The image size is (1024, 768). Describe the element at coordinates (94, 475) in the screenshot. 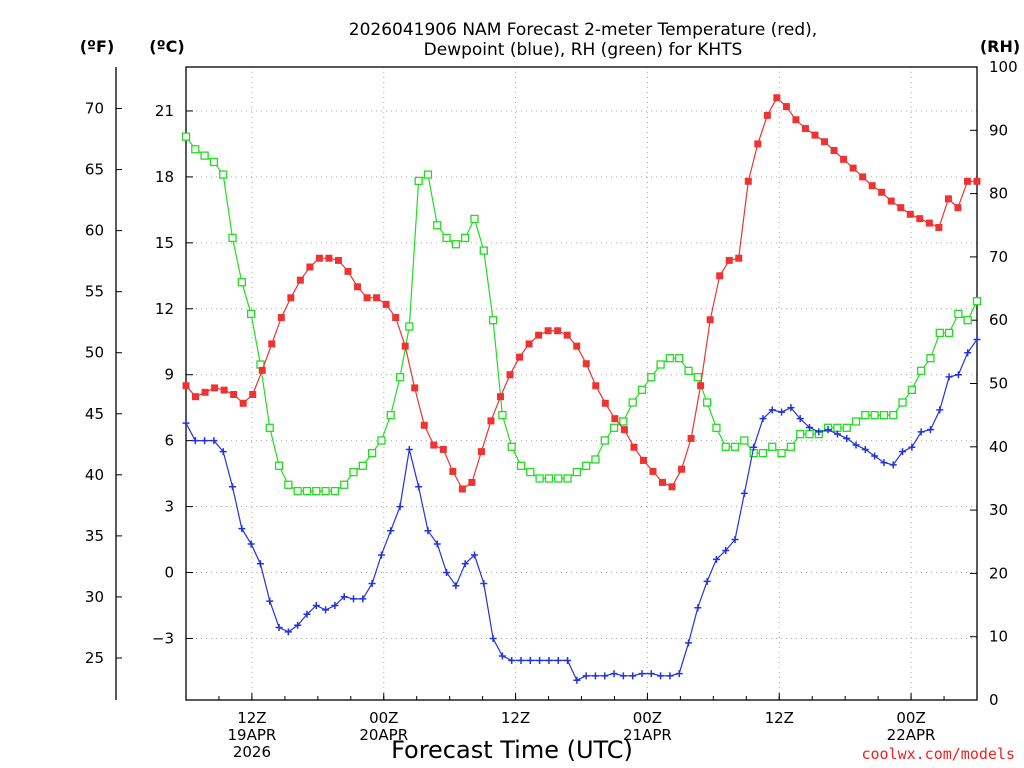

I see `fahrenheit-tick-label: 40` at that location.